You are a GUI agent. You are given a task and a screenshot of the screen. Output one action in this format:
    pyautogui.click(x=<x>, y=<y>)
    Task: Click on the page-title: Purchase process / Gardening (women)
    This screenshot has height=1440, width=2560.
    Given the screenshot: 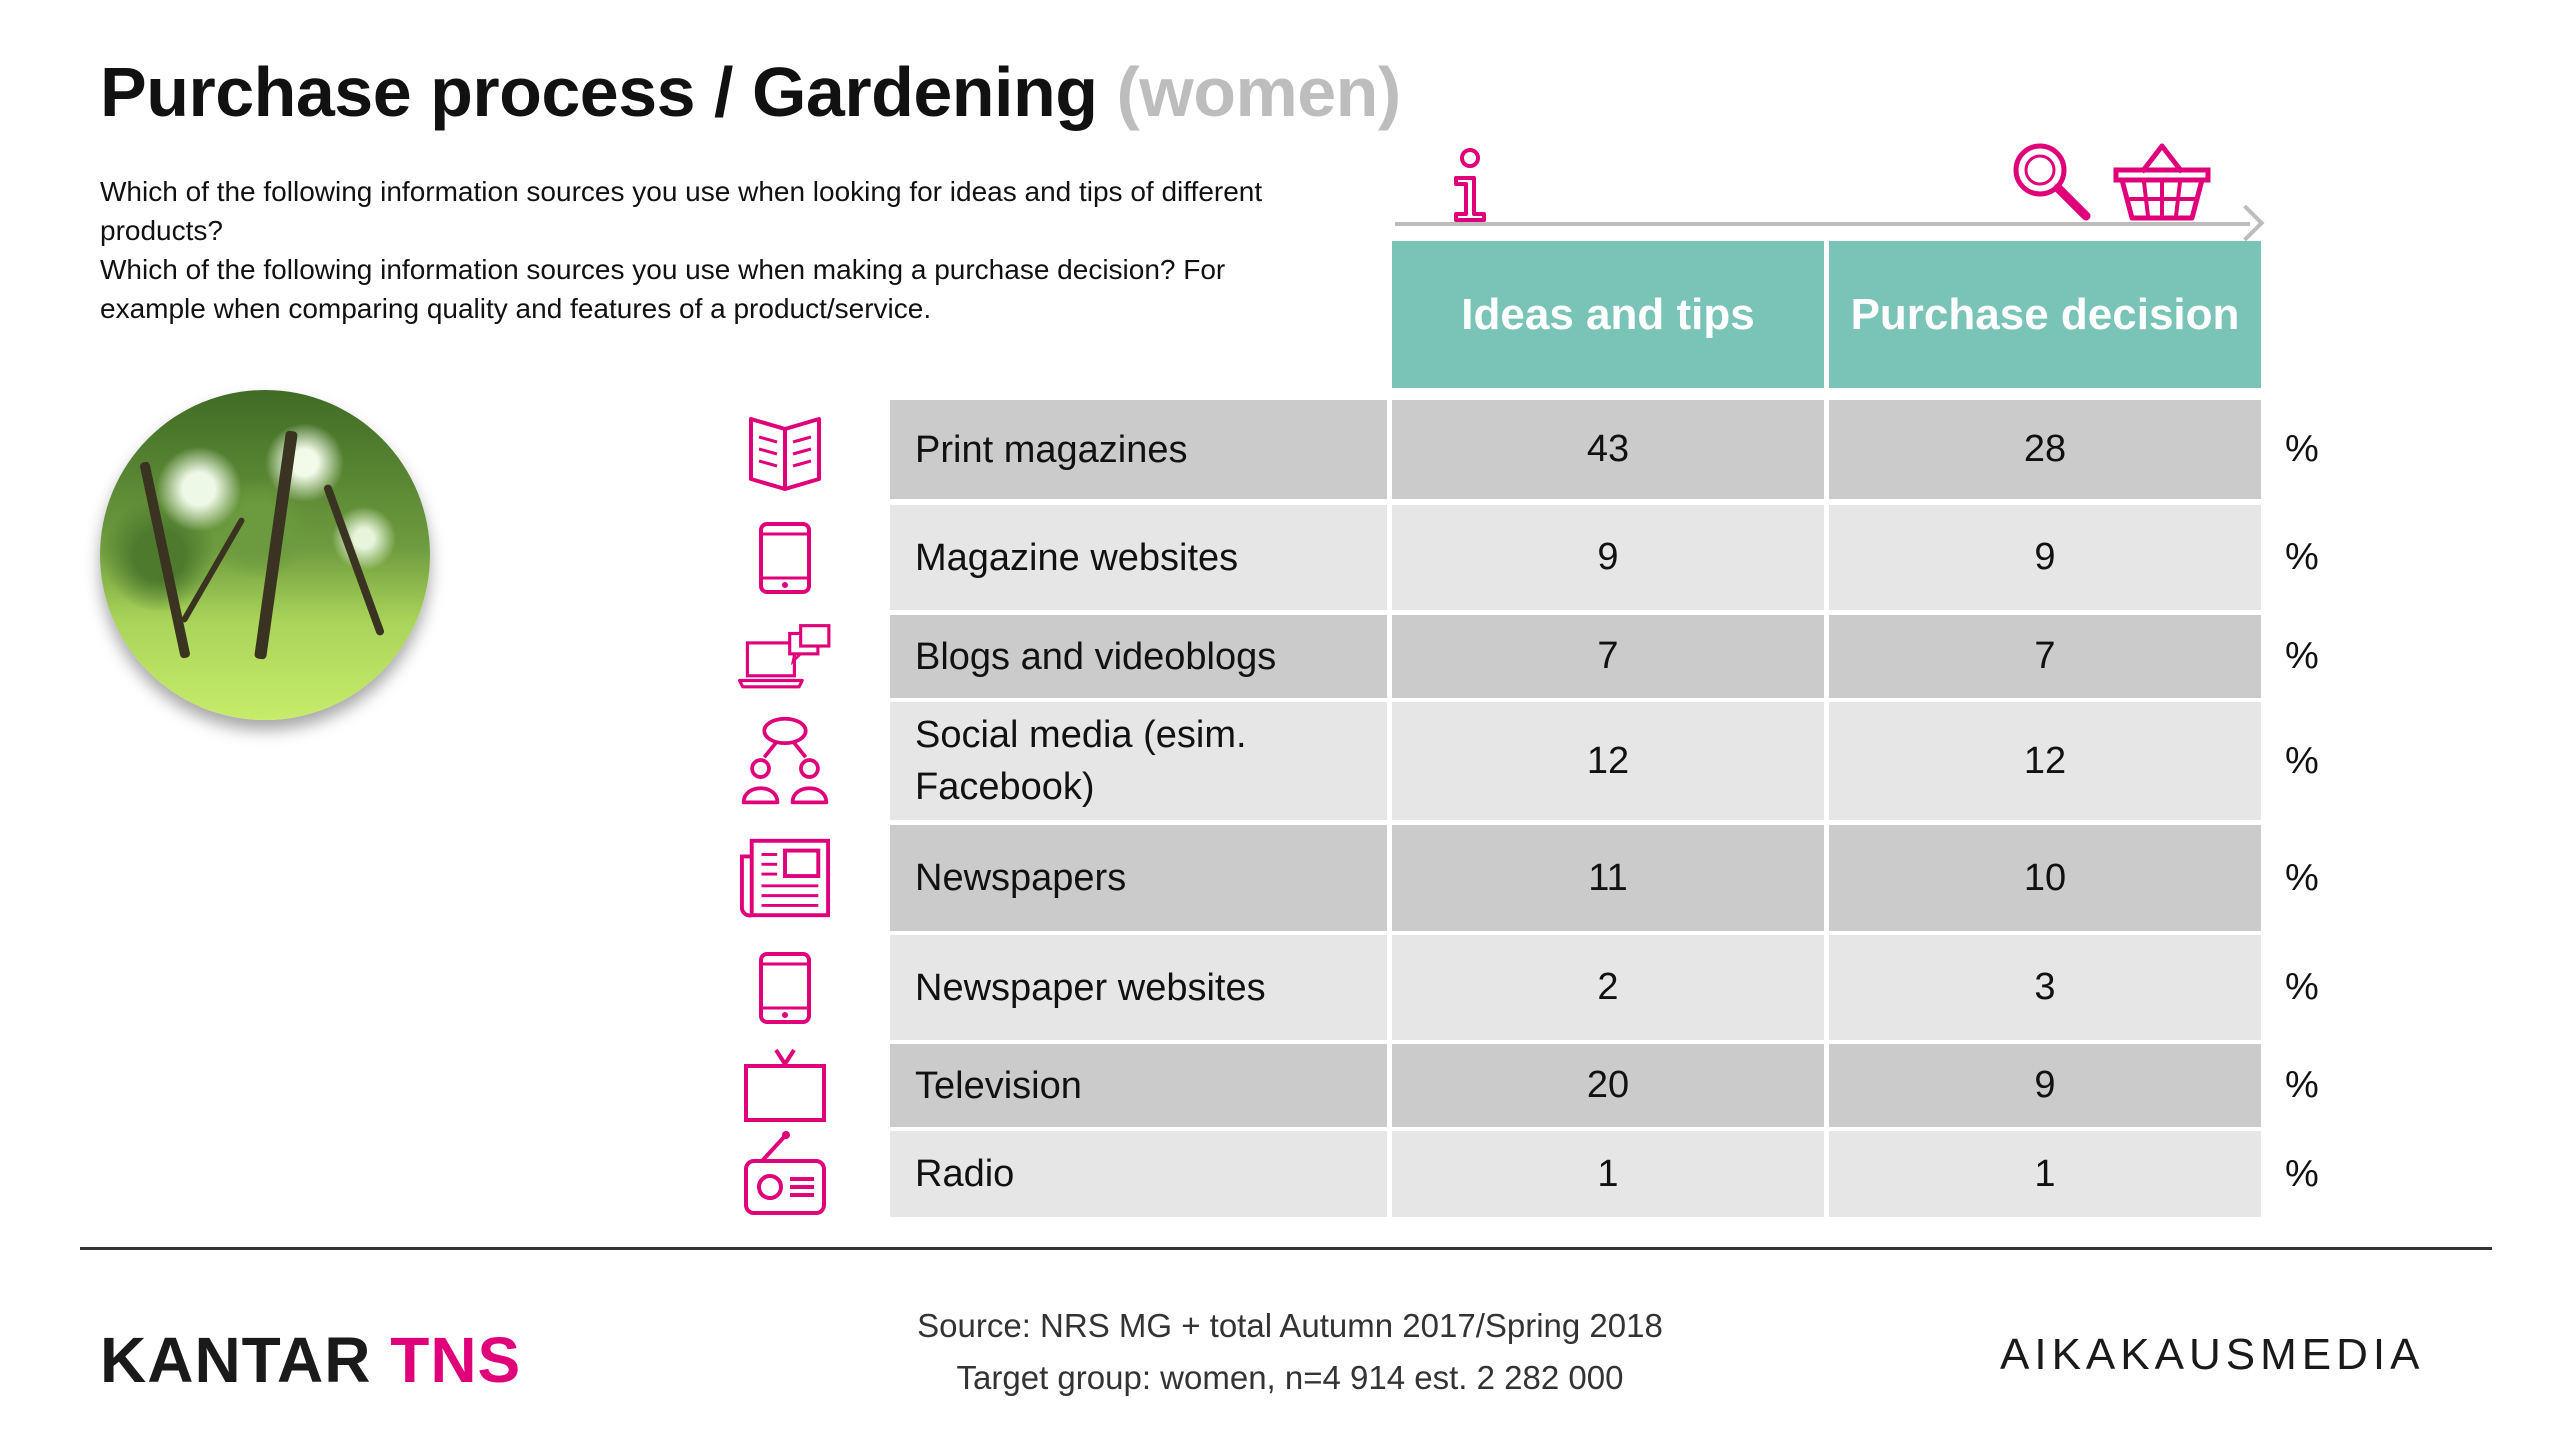 What is the action you would take?
    pyautogui.click(x=750, y=92)
    